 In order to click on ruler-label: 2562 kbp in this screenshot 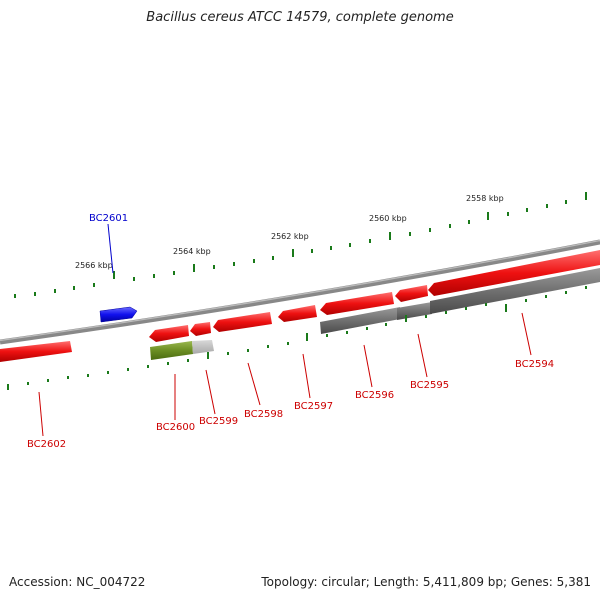, I will do `click(290, 236)`.